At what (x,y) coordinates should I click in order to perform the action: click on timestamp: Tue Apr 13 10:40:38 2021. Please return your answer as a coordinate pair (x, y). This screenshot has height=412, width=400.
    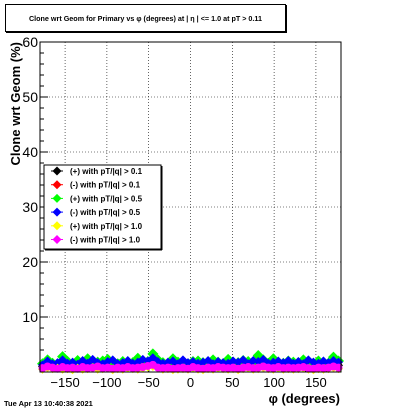
    Looking at the image, I should click on (48, 403).